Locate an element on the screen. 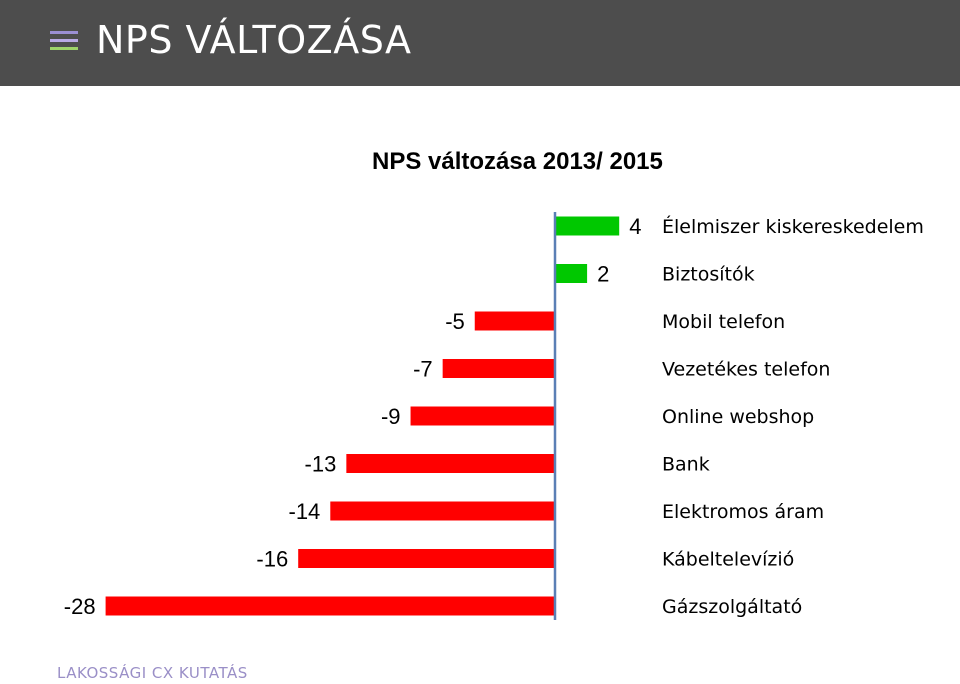 This screenshot has height=684, width=960. category-label-4: Online webshop is located at coordinates (738, 417).